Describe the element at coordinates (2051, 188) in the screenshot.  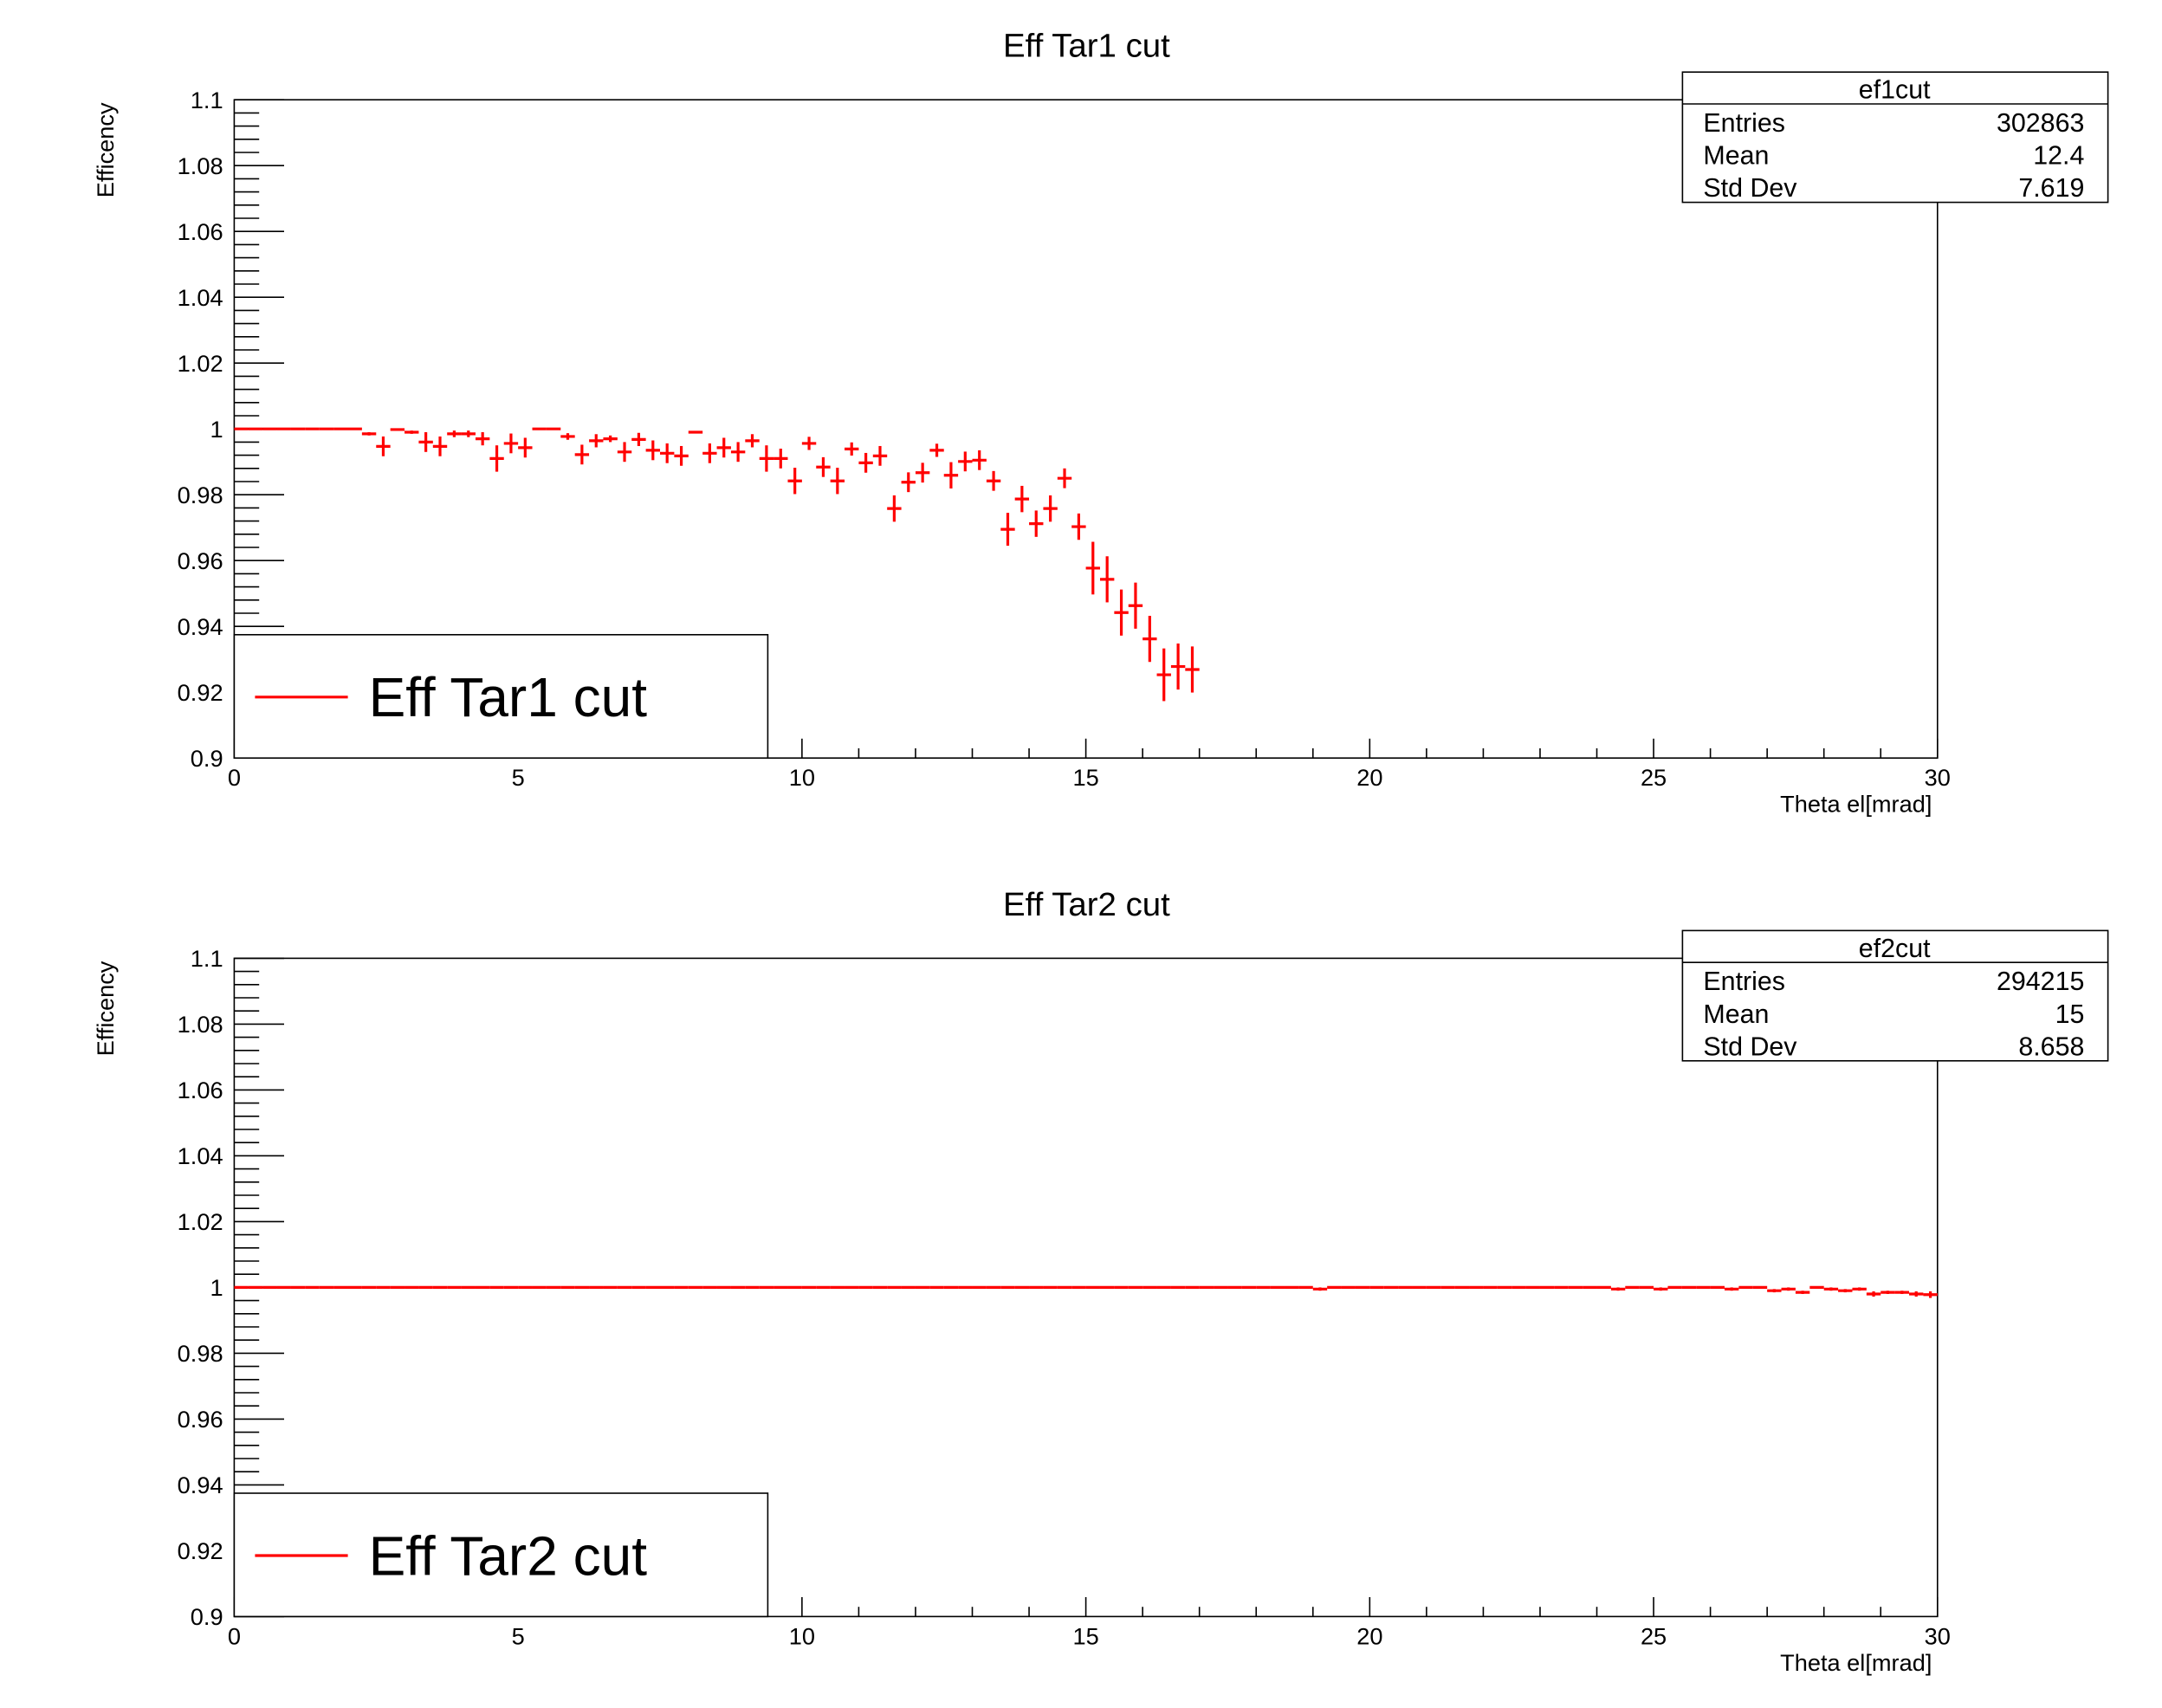
I see `stats-value: 7.619` at that location.